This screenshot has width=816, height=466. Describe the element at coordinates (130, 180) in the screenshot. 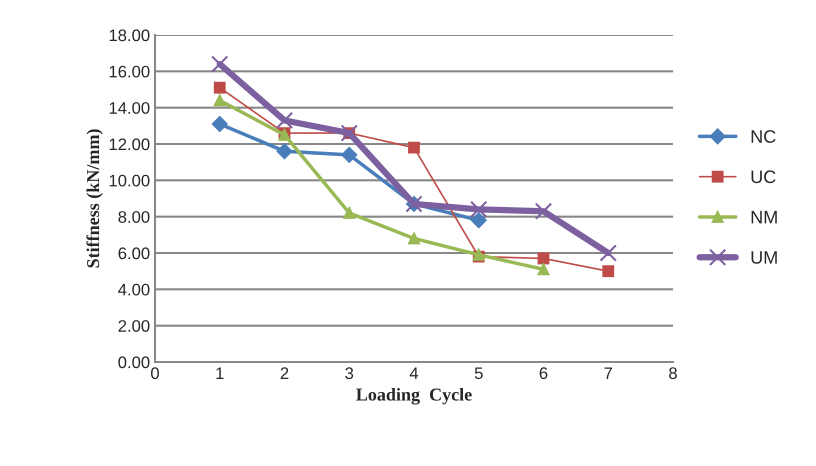

I see `y-tick-label: 10.00` at that location.